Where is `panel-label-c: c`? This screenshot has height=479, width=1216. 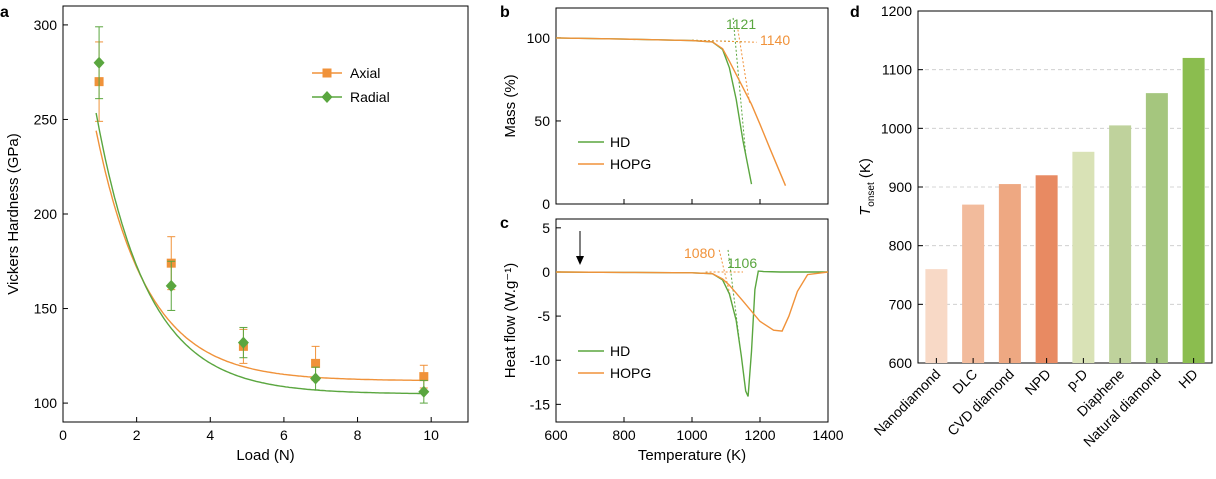
panel-label-c: c is located at coordinates (504, 223).